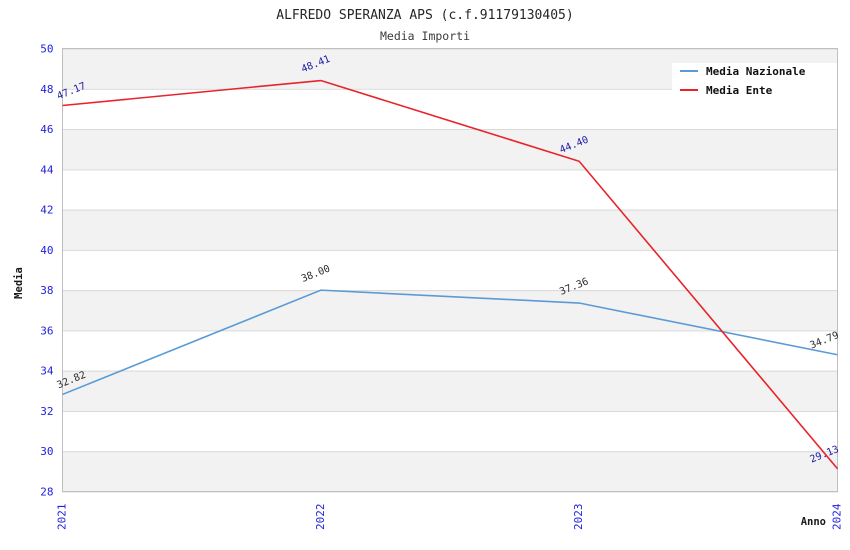  Describe the element at coordinates (46, 492) in the screenshot. I see `y-axis-tick-label: 28` at that location.